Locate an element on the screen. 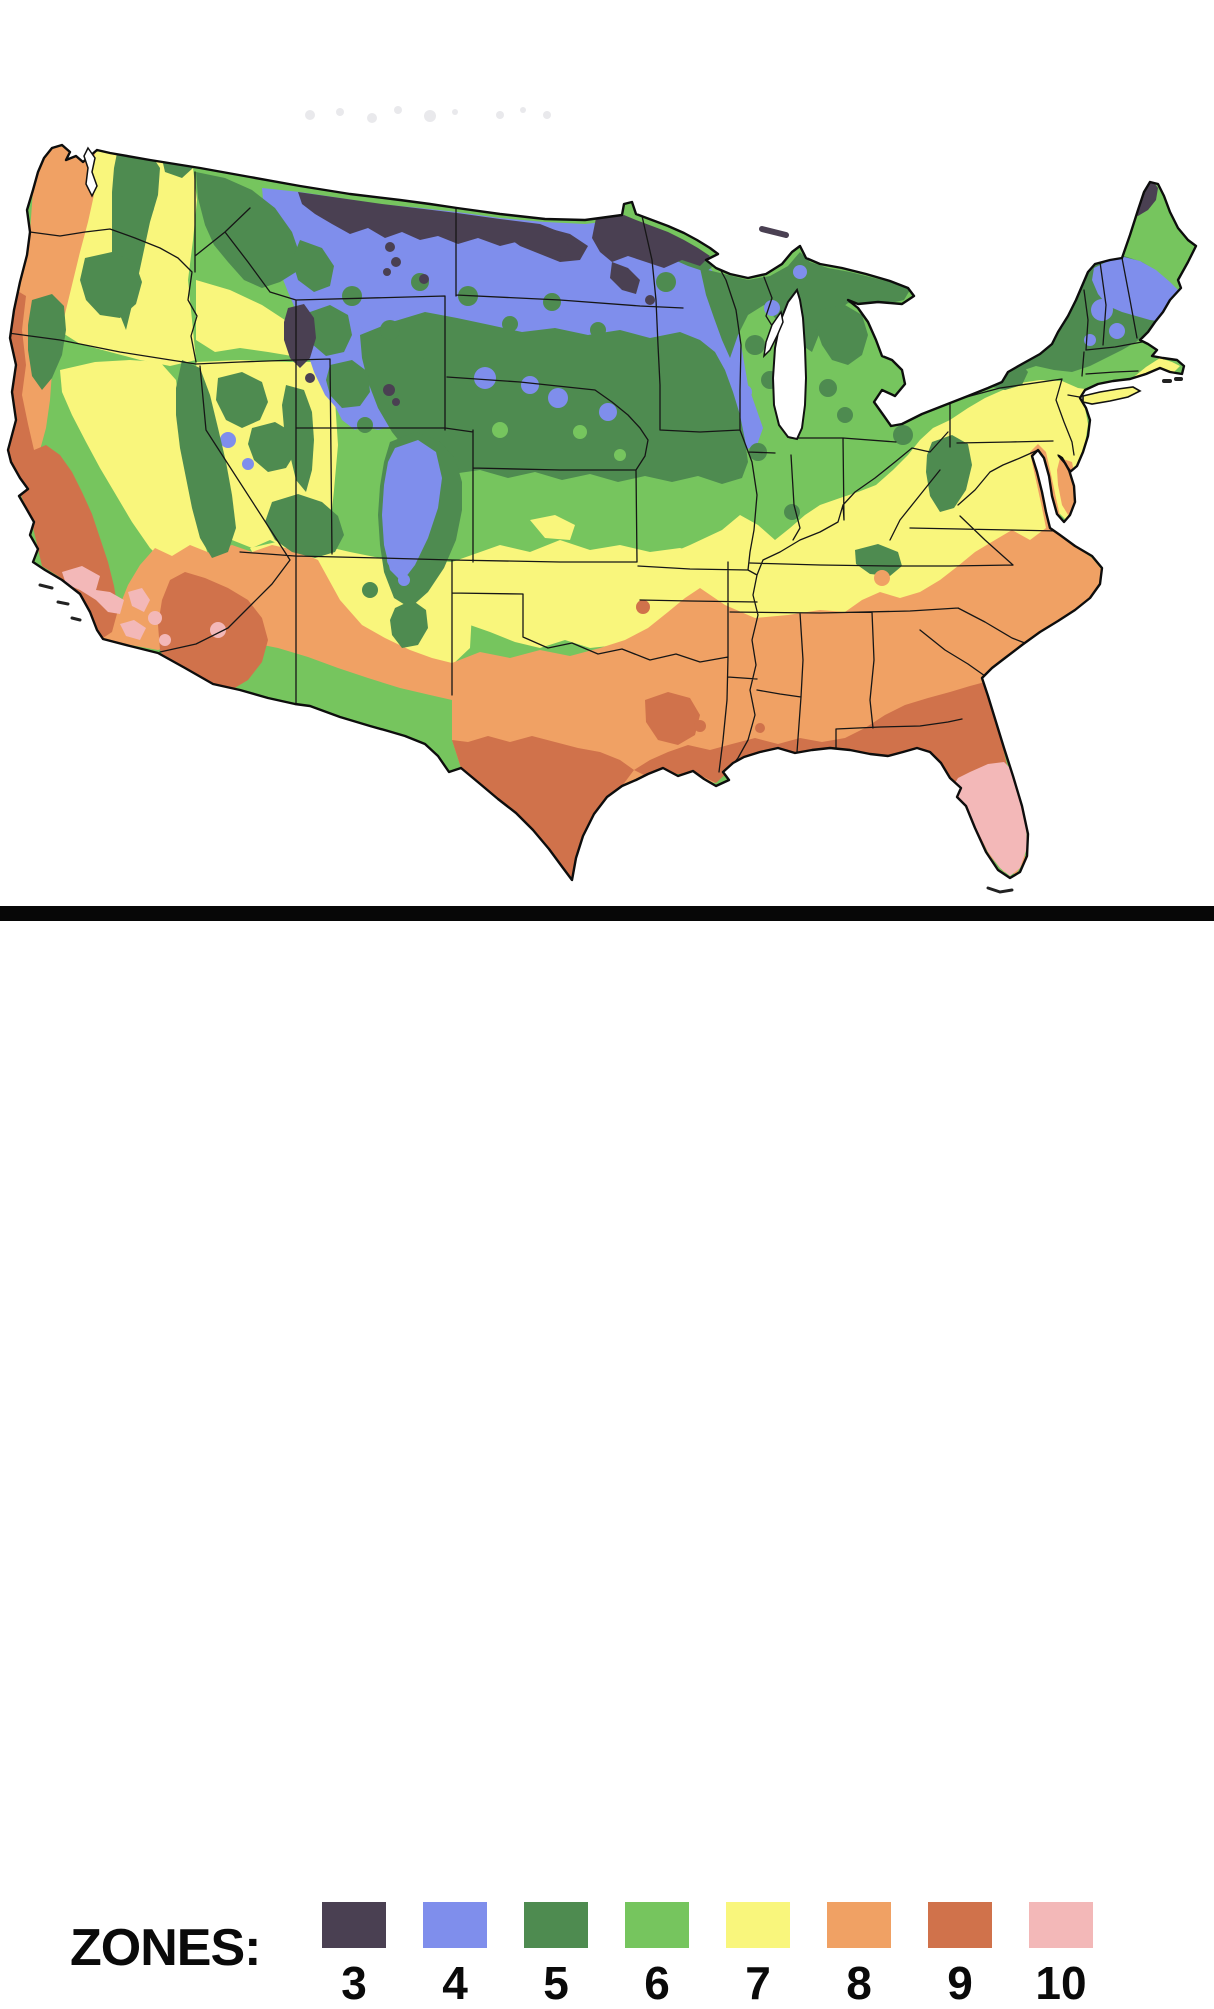 The width and height of the screenshot is (1214, 2009). zone-number-7: 7 is located at coordinates (758, 1983).